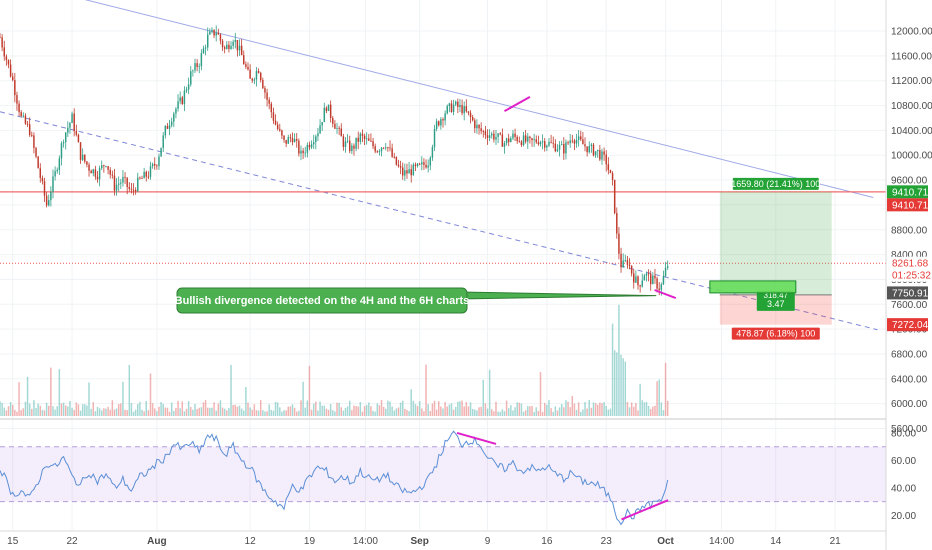 This screenshot has width=932, height=550. I want to click on price-tick-label: 10000.00, so click(911, 156).